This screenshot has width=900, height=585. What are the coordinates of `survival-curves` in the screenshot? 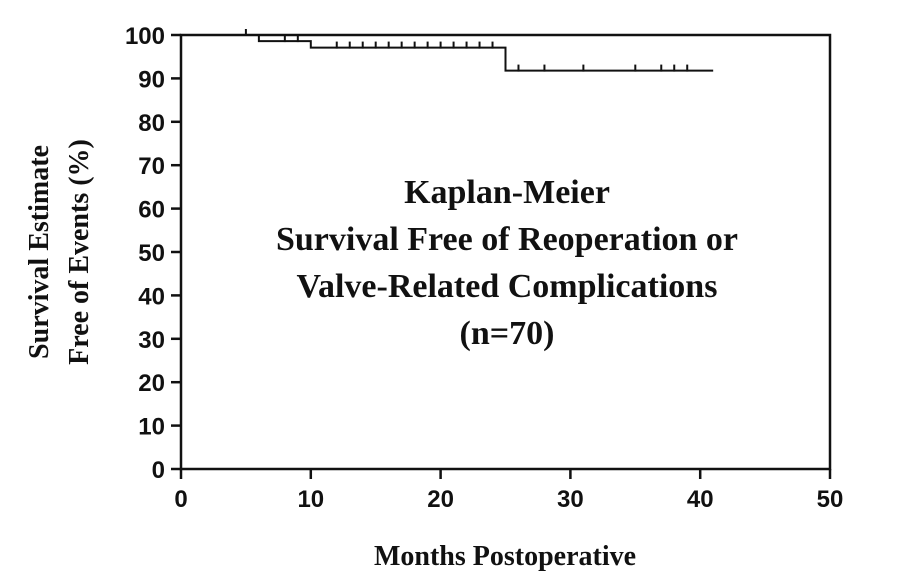 It's located at (447, 50).